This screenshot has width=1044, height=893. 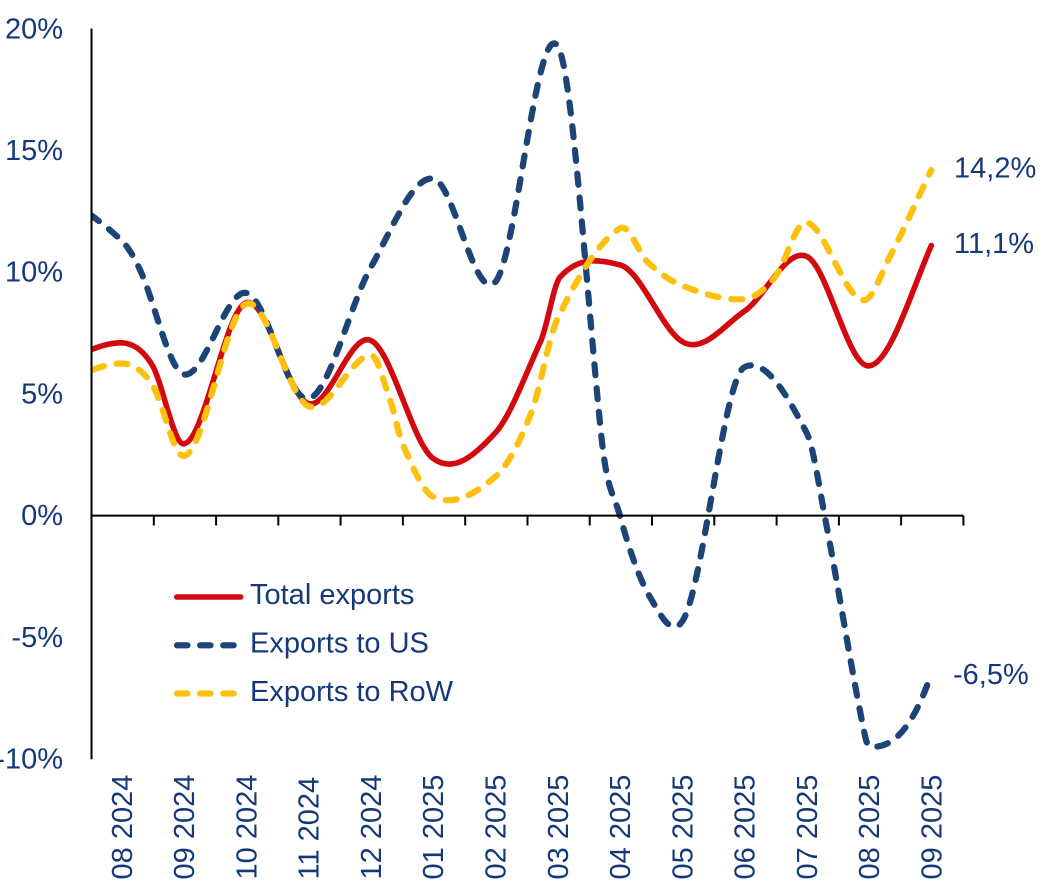 I want to click on svg-text: 10 2024, so click(x=247, y=827).